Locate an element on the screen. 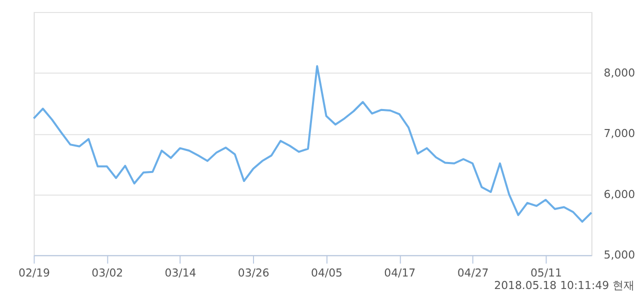 Image resolution: width=640 pixels, height=294 pixels. x-tick-label: 02/19 is located at coordinates (34, 273).